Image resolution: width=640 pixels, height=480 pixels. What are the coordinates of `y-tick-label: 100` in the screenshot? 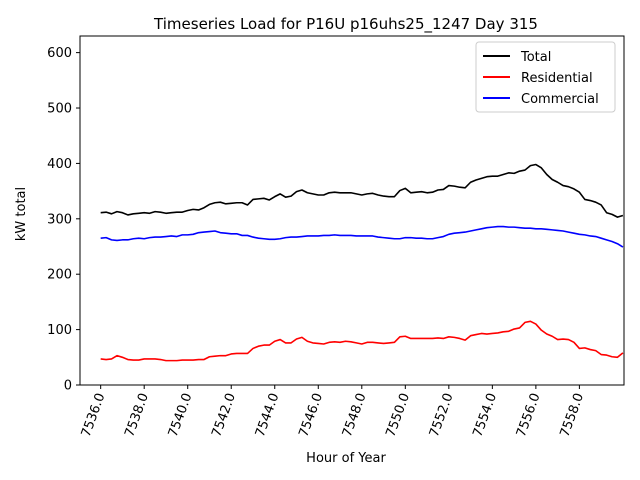 It's located at (59, 330).